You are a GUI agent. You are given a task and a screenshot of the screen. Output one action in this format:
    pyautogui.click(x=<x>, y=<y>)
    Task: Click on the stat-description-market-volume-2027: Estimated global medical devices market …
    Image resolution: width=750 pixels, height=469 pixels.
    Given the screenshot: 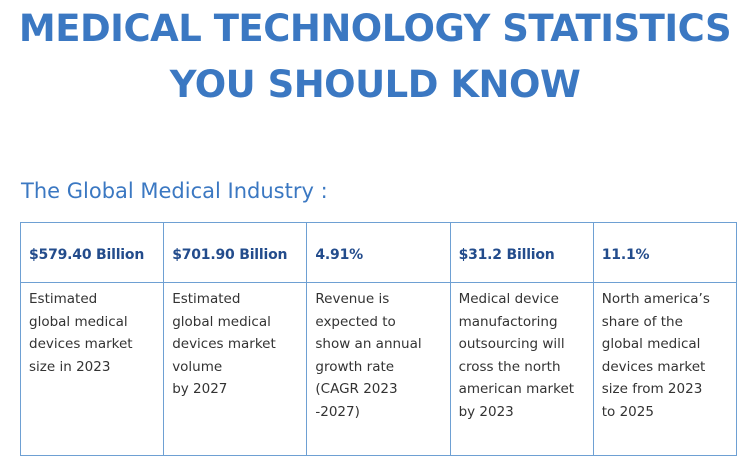 What is the action you would take?
    pyautogui.click(x=235, y=369)
    